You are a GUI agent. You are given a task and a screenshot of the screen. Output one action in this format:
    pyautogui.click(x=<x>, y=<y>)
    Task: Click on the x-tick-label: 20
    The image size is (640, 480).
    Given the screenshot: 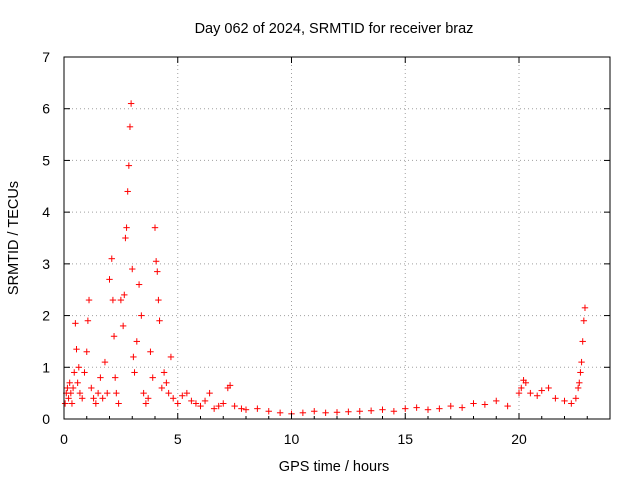 What is the action you would take?
    pyautogui.click(x=519, y=439)
    